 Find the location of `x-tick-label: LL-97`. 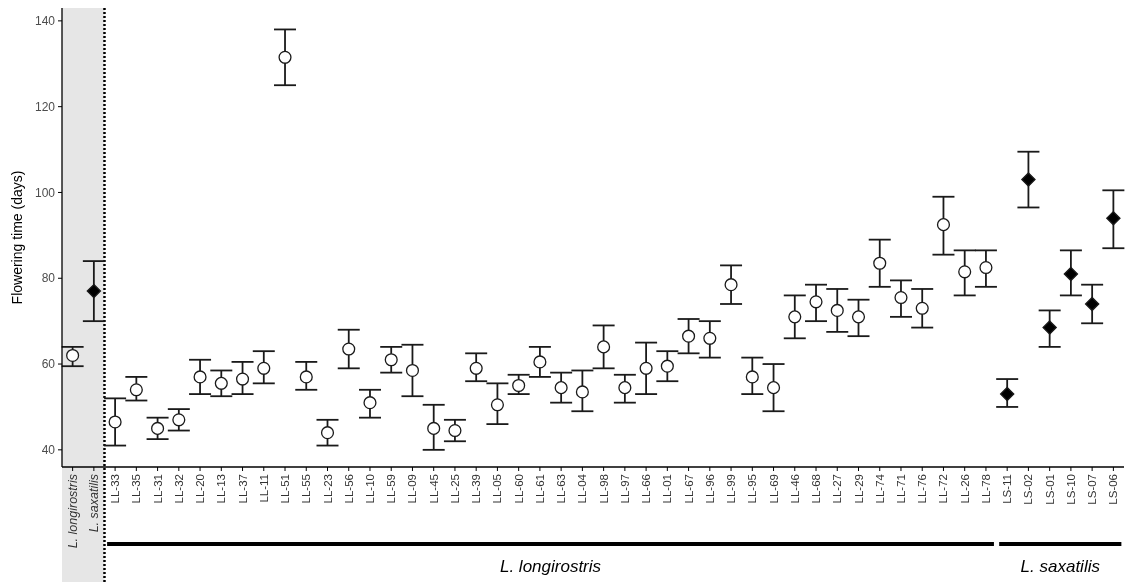

x-tick-label: LL-97 is located at coordinates (624, 489).